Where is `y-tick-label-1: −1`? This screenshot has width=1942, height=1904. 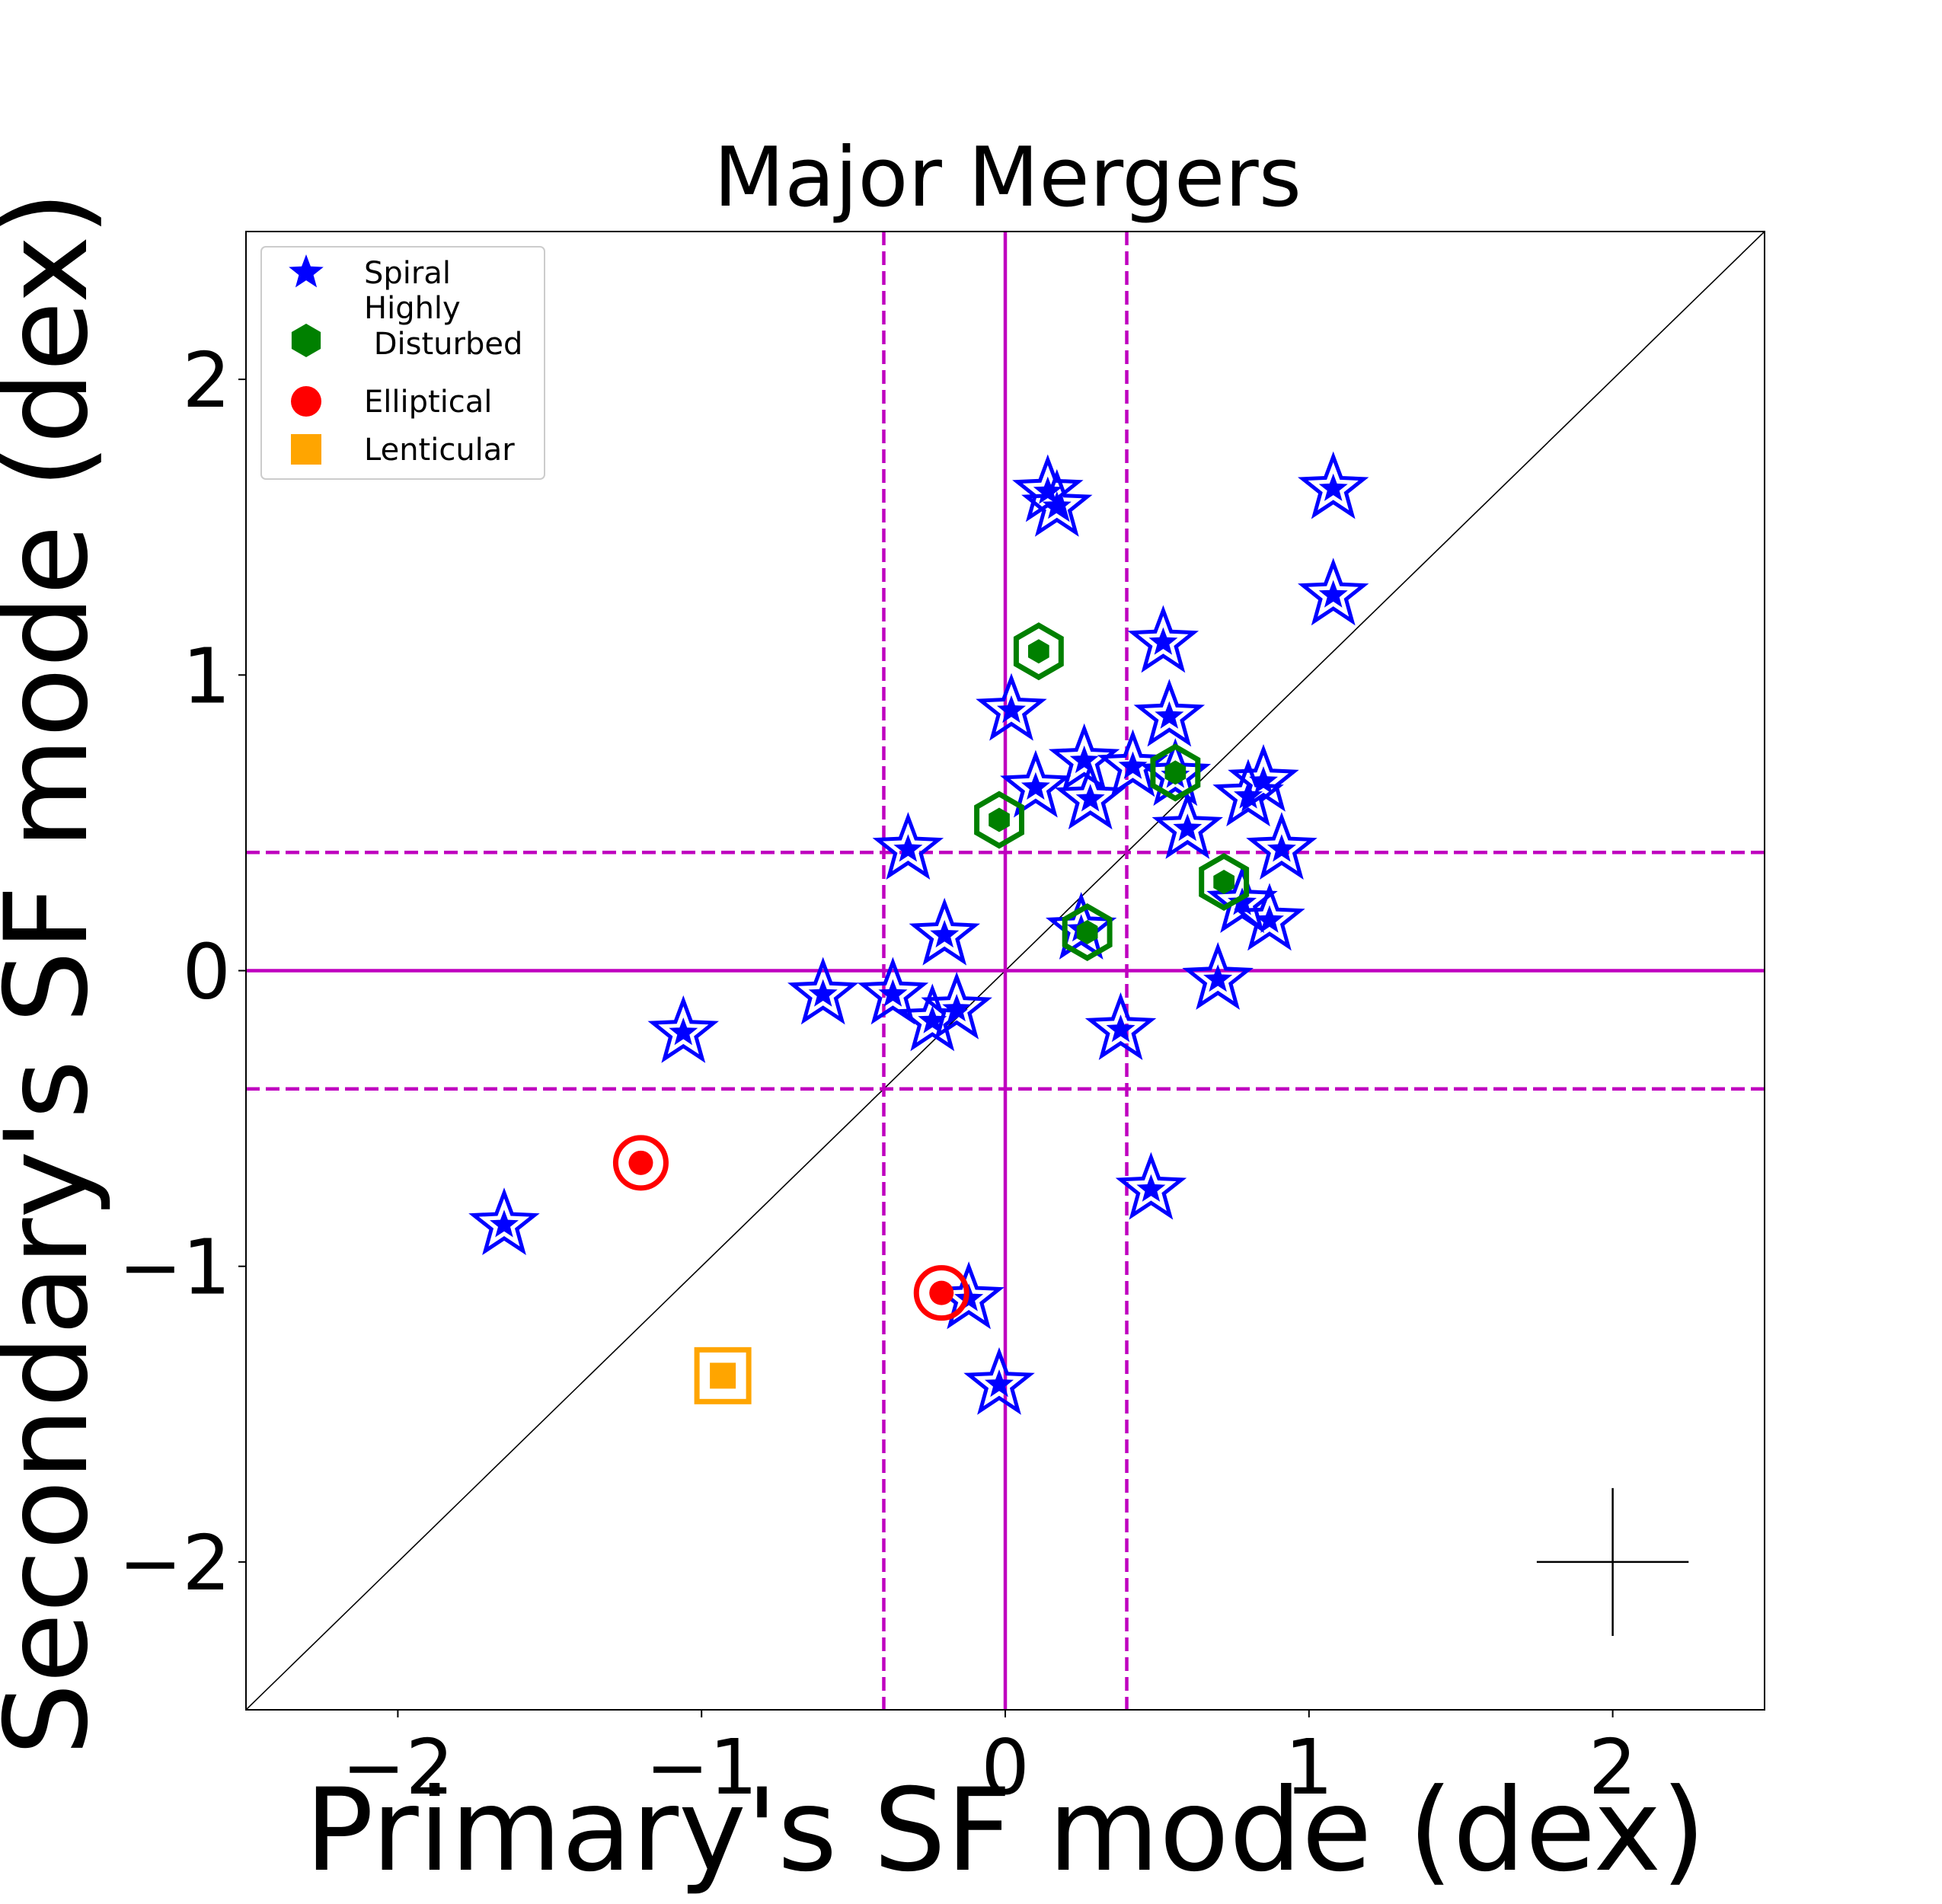
y-tick-label-1: −1 is located at coordinates (175, 1267).